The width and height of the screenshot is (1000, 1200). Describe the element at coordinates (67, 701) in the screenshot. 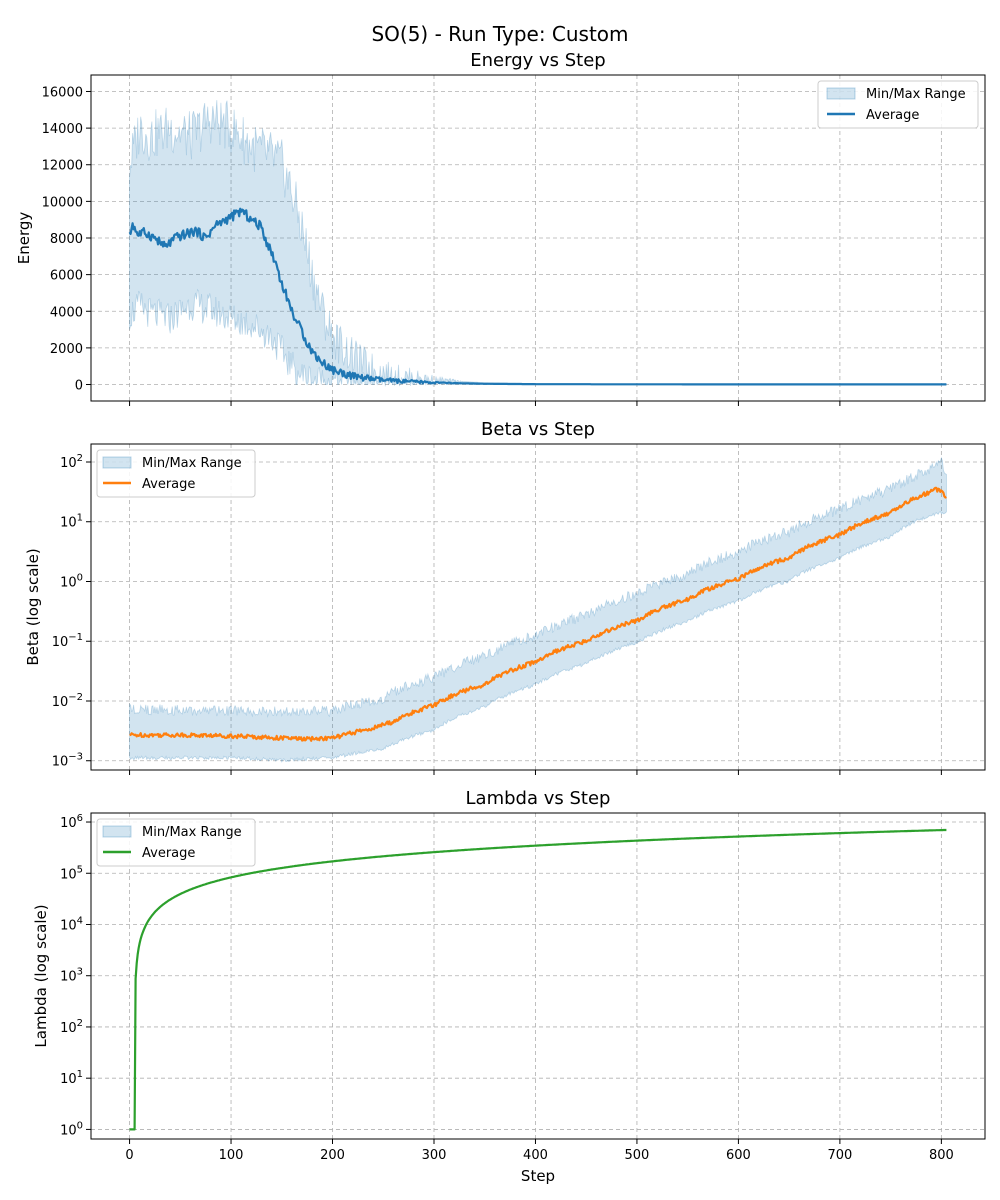

I see `y-tick-label: 10⁻²` at that location.